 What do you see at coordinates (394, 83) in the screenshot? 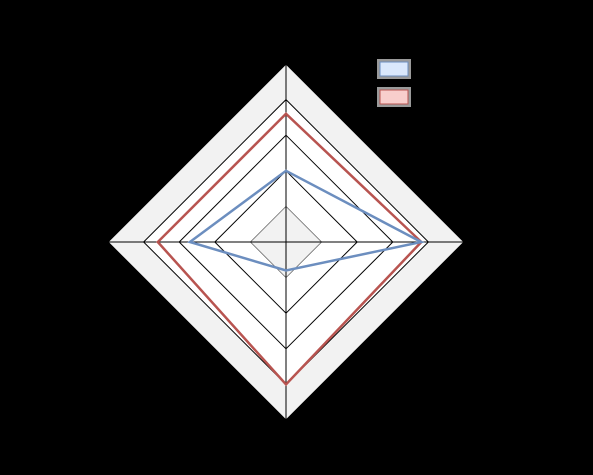
I see `legend` at bounding box center [394, 83].